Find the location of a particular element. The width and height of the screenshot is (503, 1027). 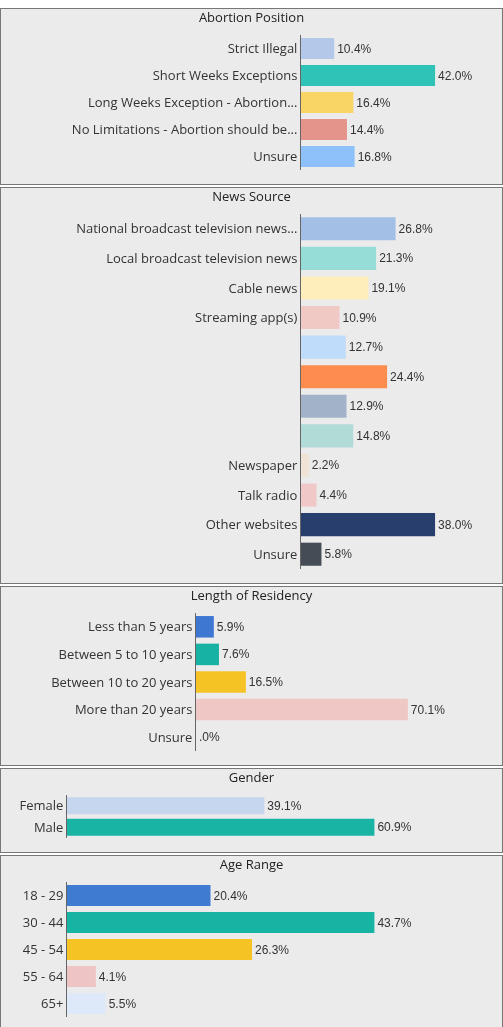

data-label: 60.9% is located at coordinates (394, 827).